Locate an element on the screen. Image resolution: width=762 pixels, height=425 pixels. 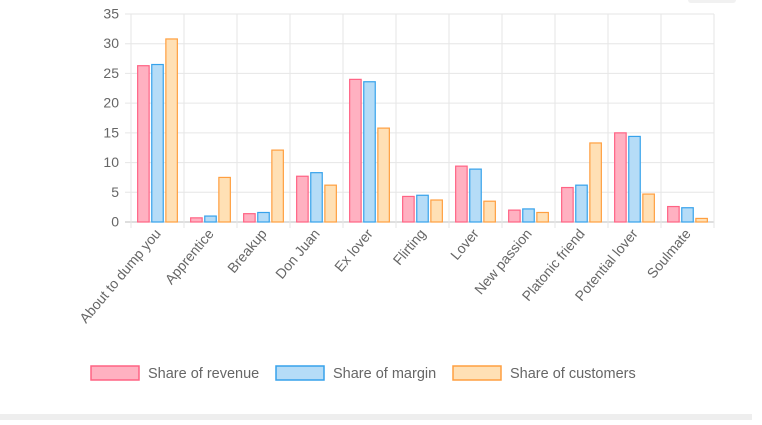
x-tick-label: Soulmate is located at coordinates (669, 253).